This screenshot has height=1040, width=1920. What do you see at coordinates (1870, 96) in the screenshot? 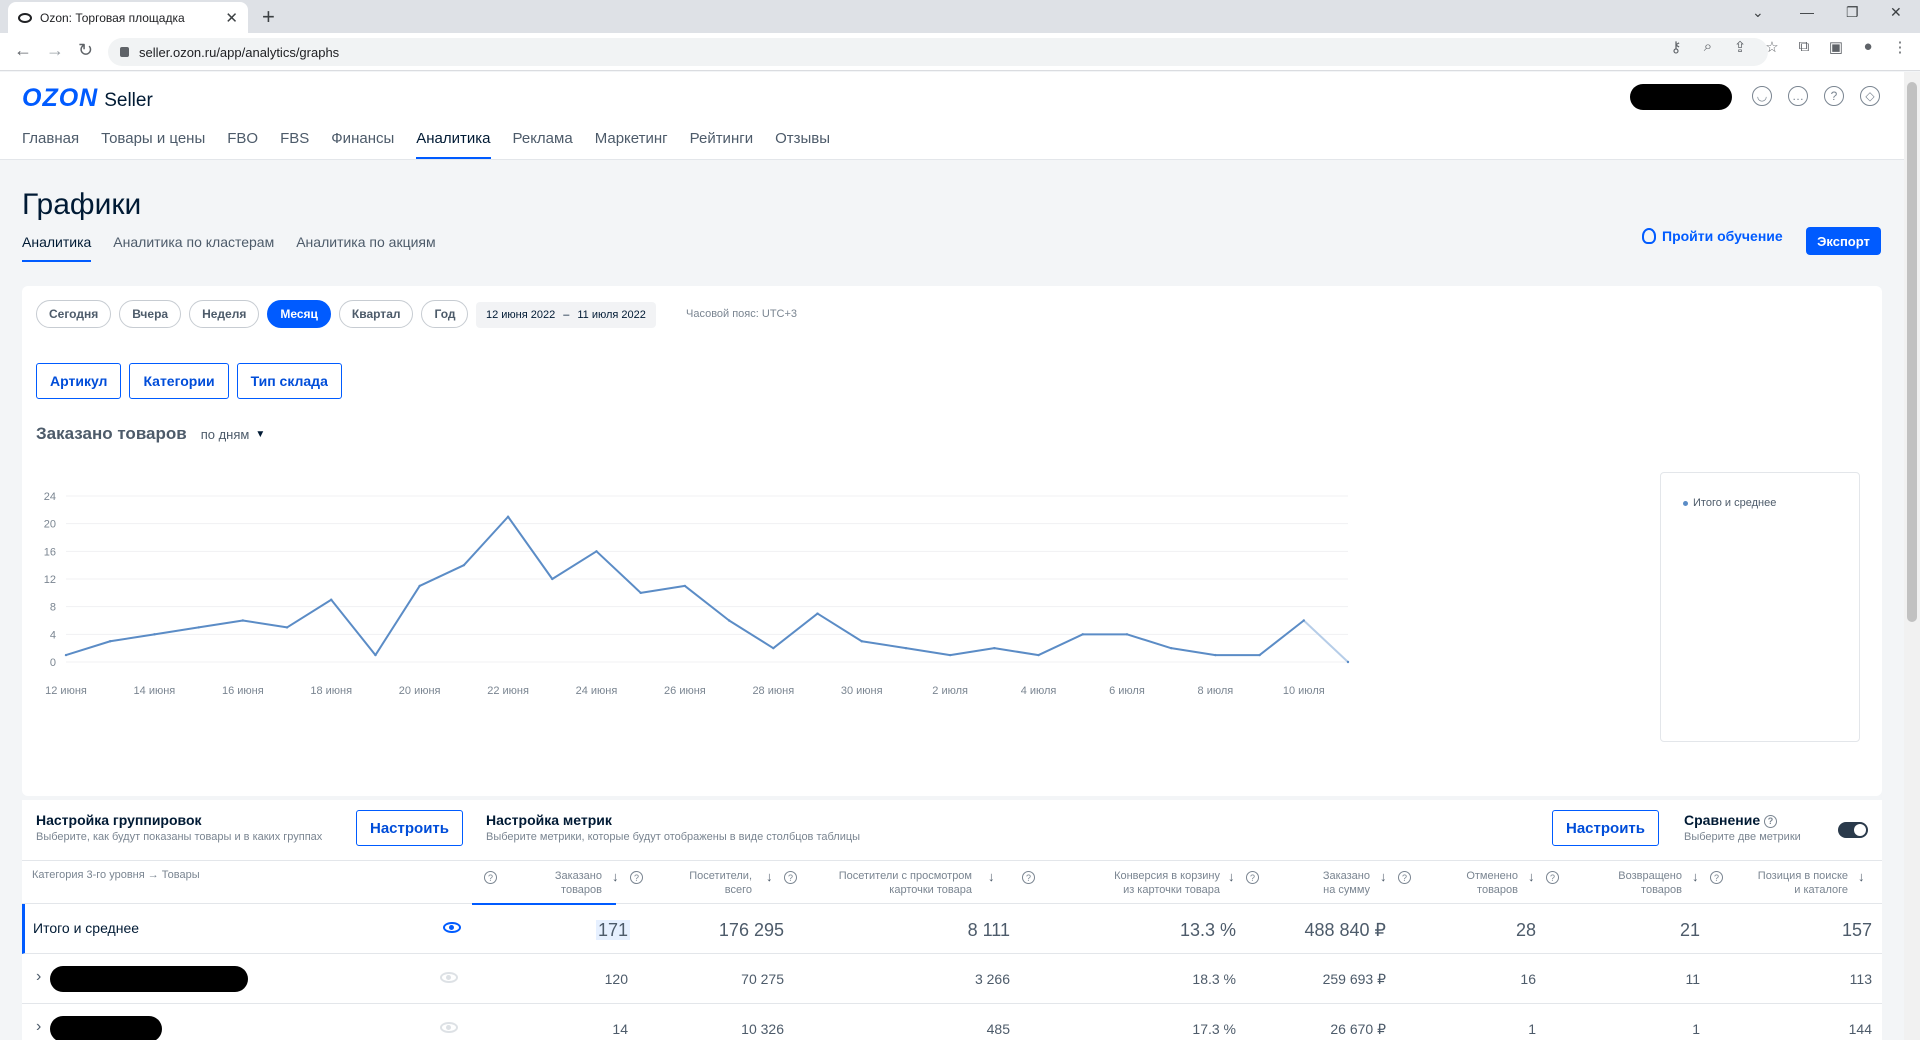
I see `education-icon: ◇` at bounding box center [1870, 96].